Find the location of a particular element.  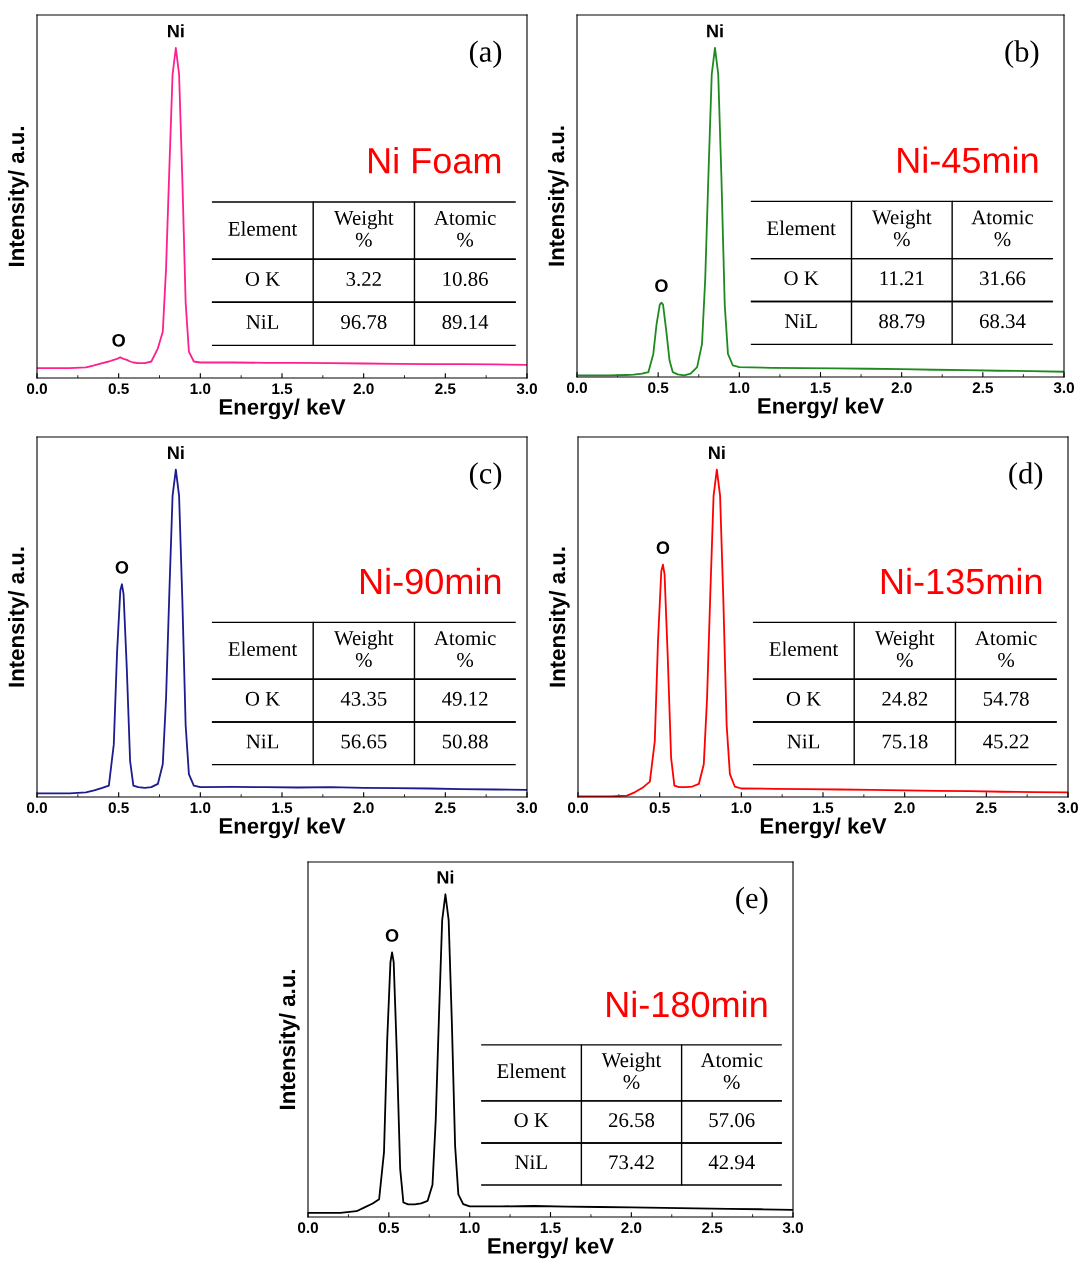

annotation: 31.66 is located at coordinates (1003, 278).